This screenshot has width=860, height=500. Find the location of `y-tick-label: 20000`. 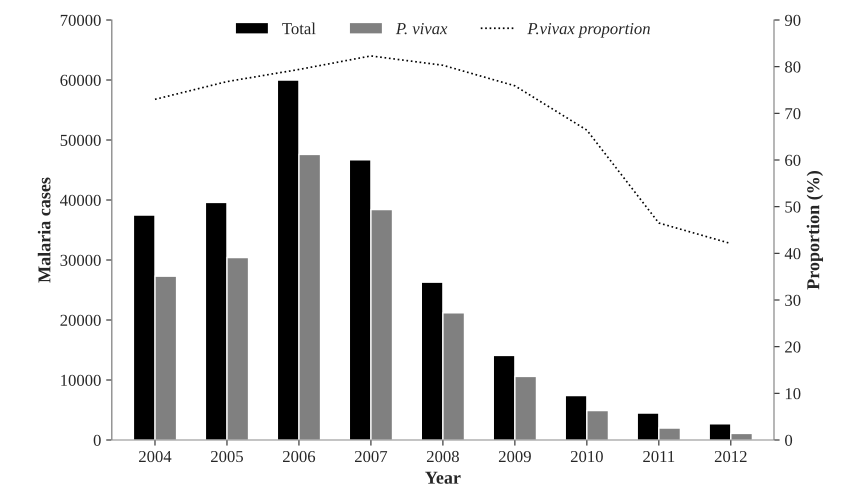

y-tick-label: 20000 is located at coordinates (80, 320).